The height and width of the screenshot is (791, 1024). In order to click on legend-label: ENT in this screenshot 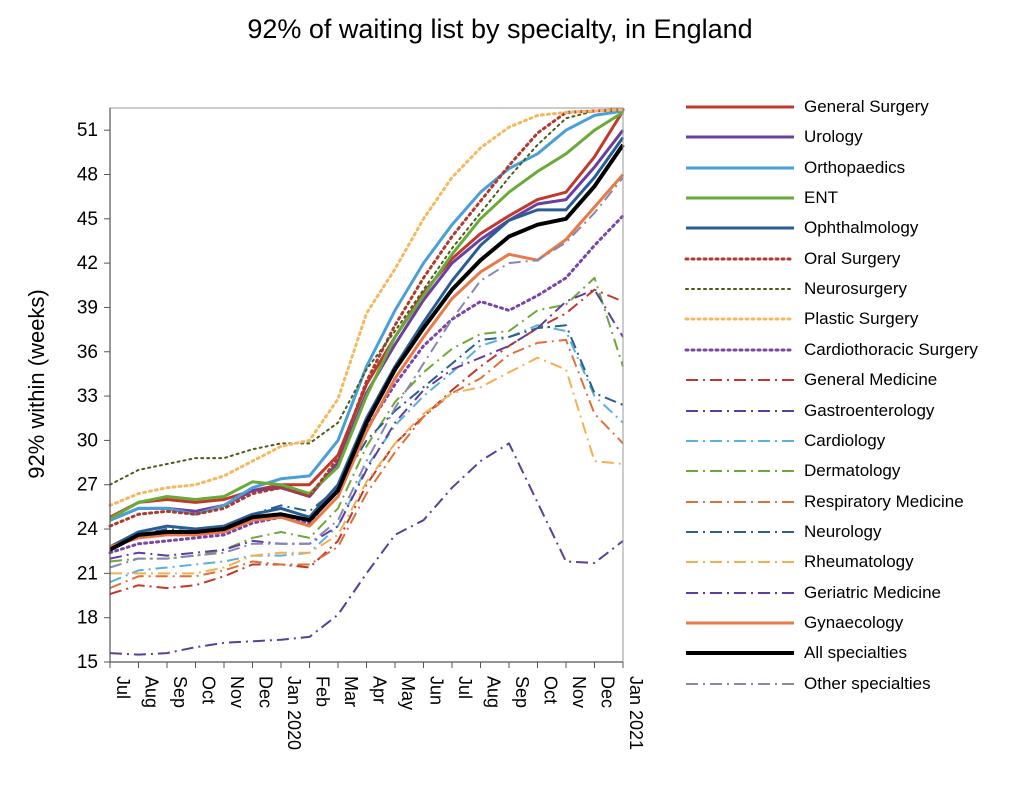, I will do `click(821, 198)`.